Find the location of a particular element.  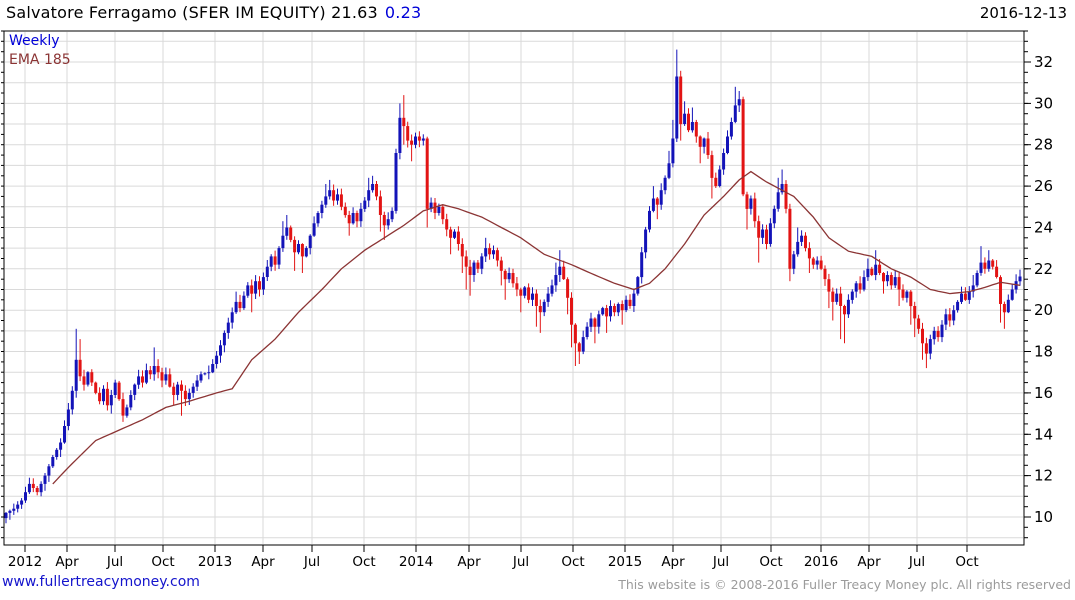

y-tick-label: 28 is located at coordinates (1043, 145).